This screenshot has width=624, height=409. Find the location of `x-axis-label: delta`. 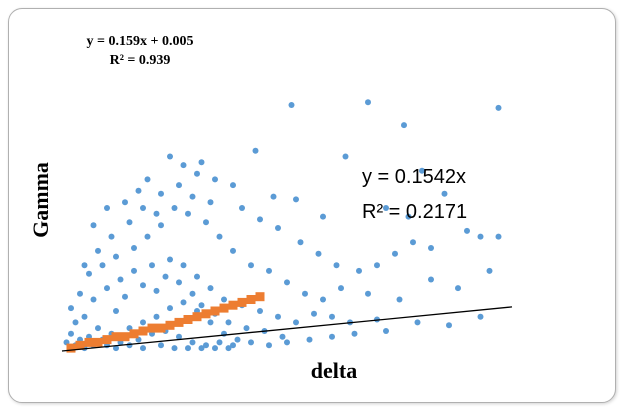

x-axis-label: delta is located at coordinates (334, 370).